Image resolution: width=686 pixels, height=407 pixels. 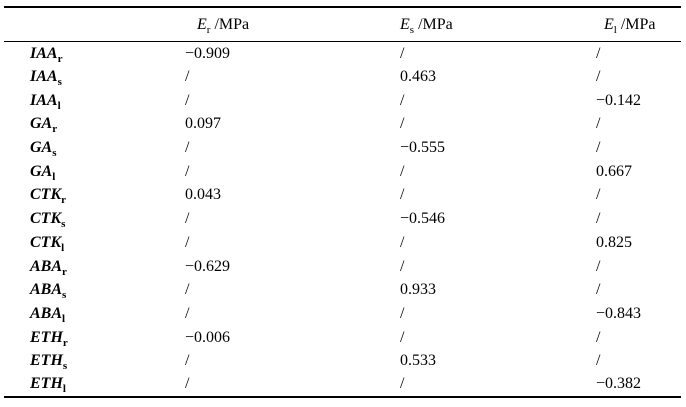 I want to click on table-row: CTKs / −0.546 /, so click(x=342, y=219).